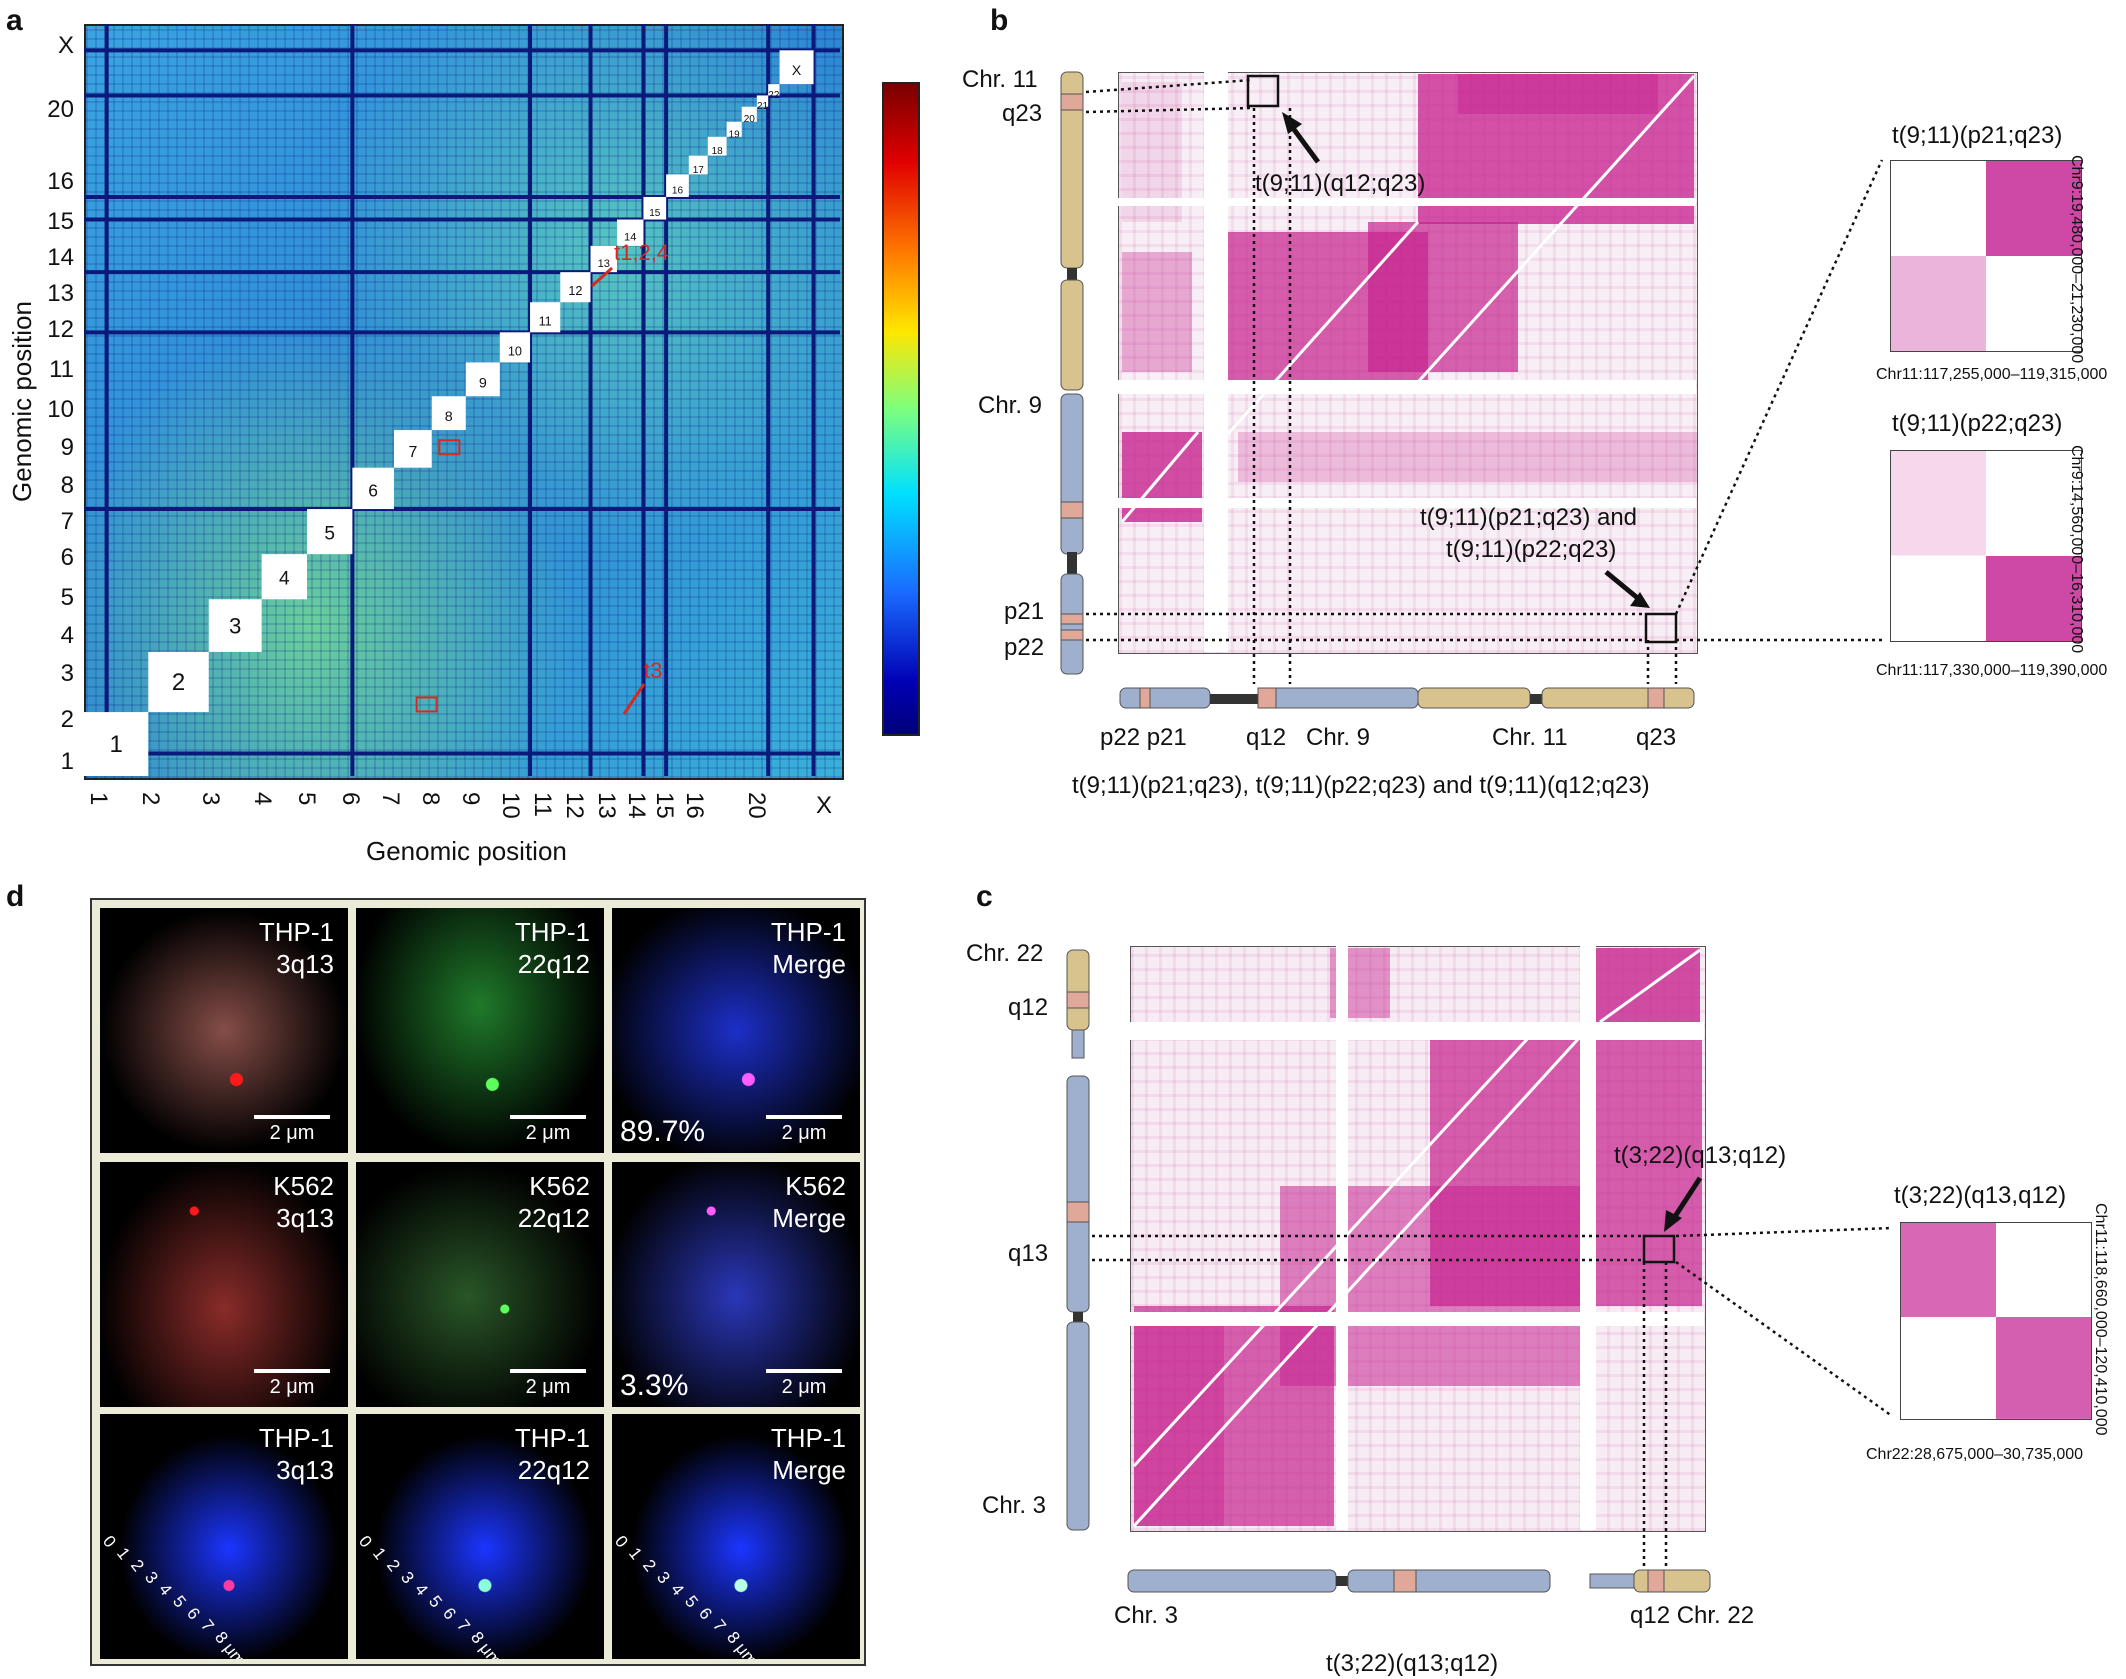 This screenshot has width=2126, height=1679. What do you see at coordinates (901, 409) in the screenshot?
I see `color-scale-bar` at bounding box center [901, 409].